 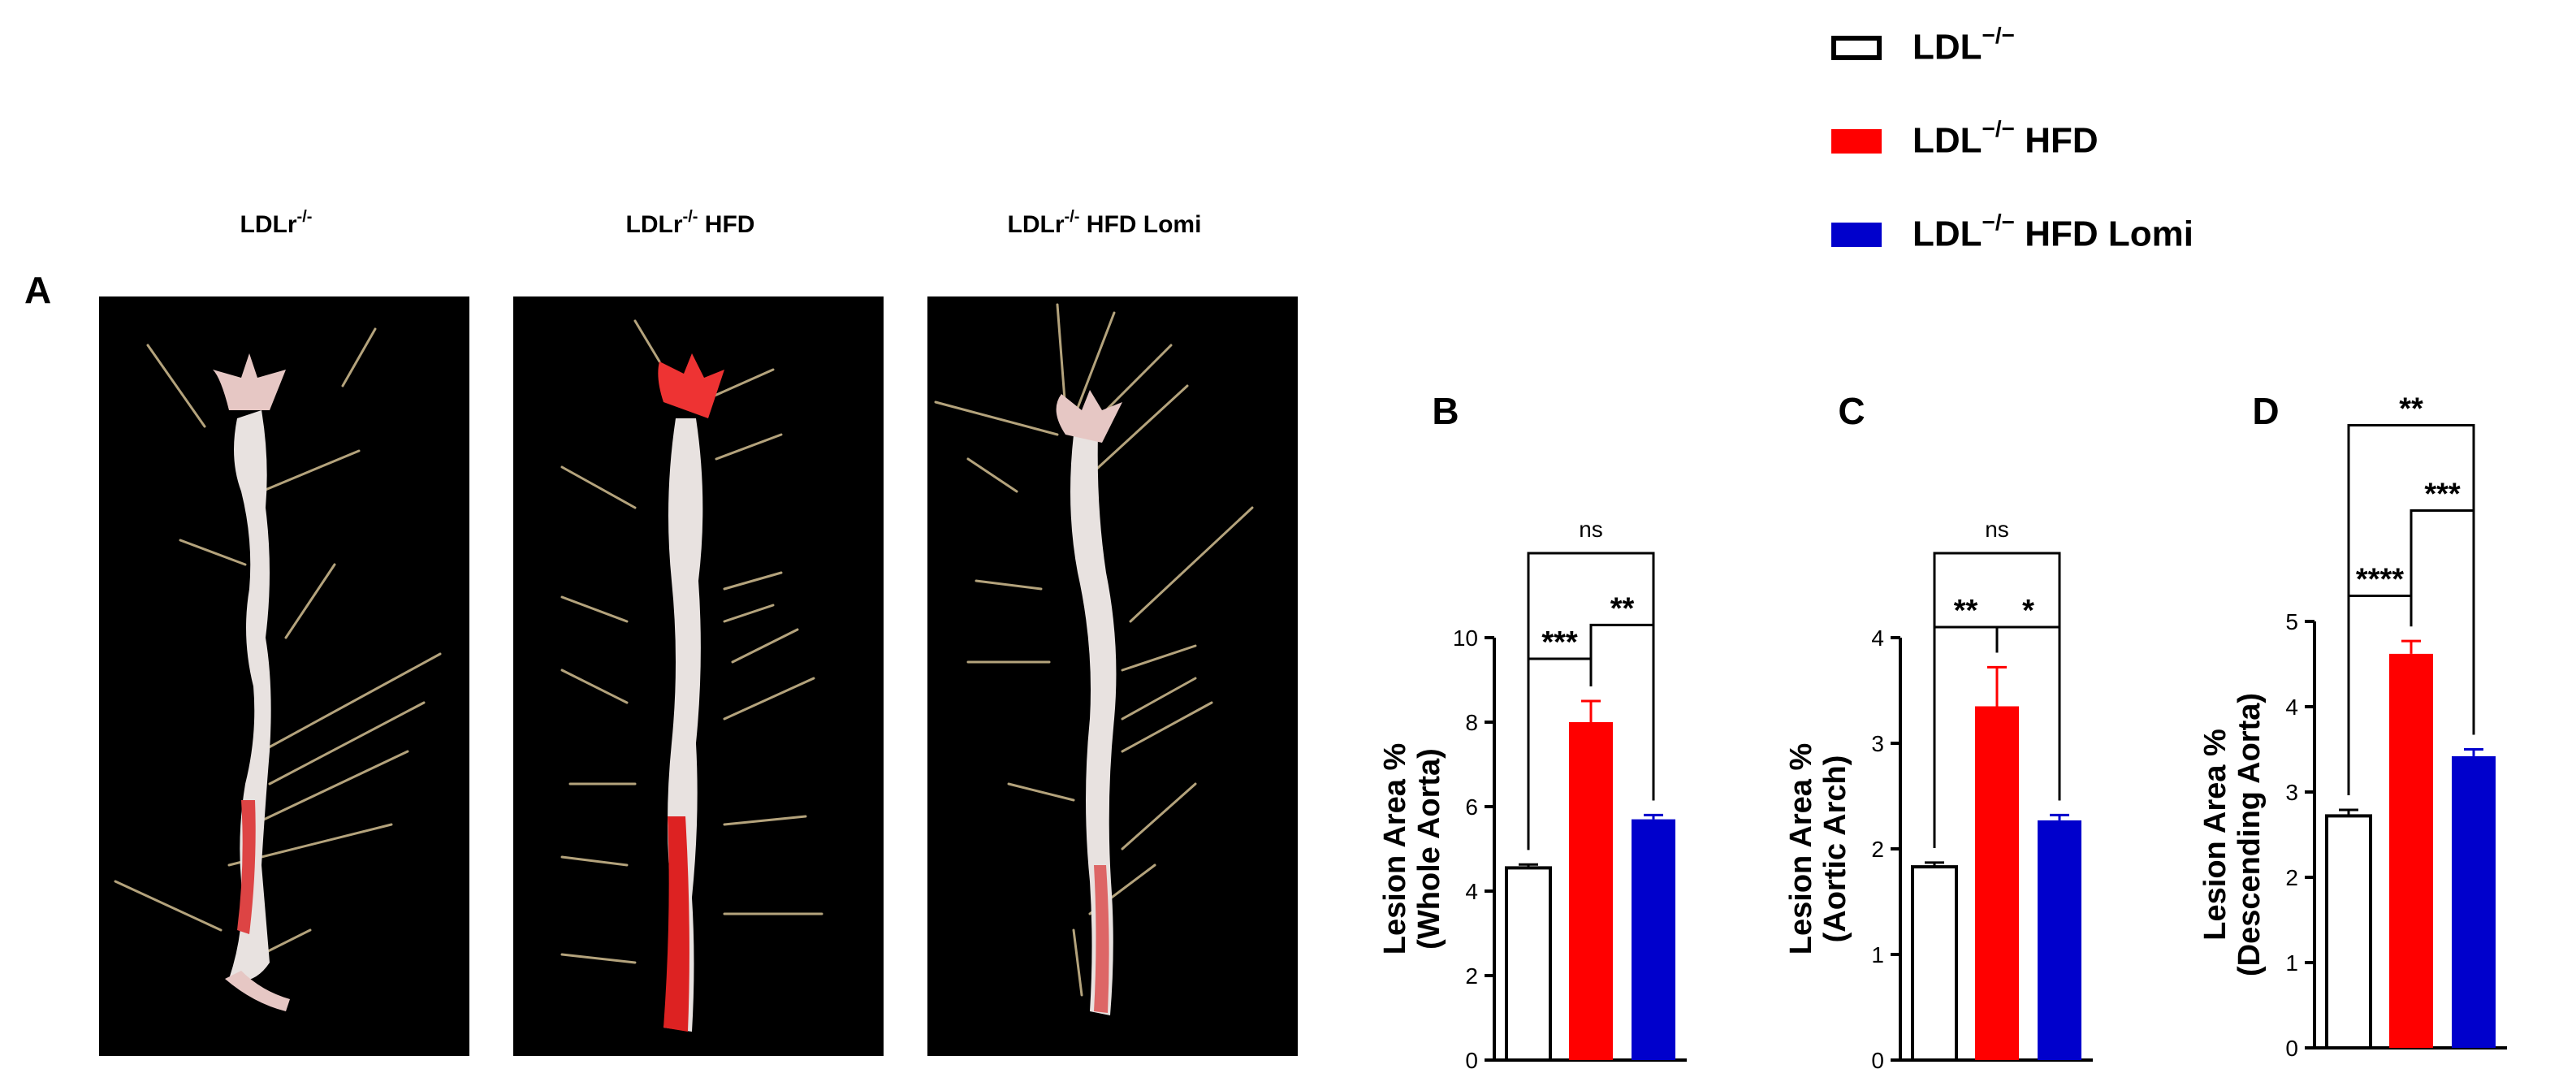 What do you see at coordinates (1104, 223) in the screenshot?
I see `photo-title-ldlr-hfd-lomi: LDLr-/- HFD Lomi` at bounding box center [1104, 223].